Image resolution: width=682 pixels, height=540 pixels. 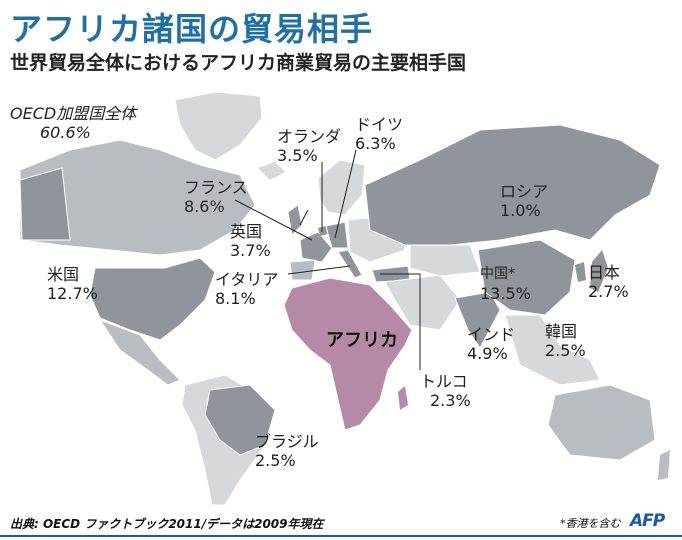 I want to click on label-china-name: 中国*, so click(x=497, y=274).